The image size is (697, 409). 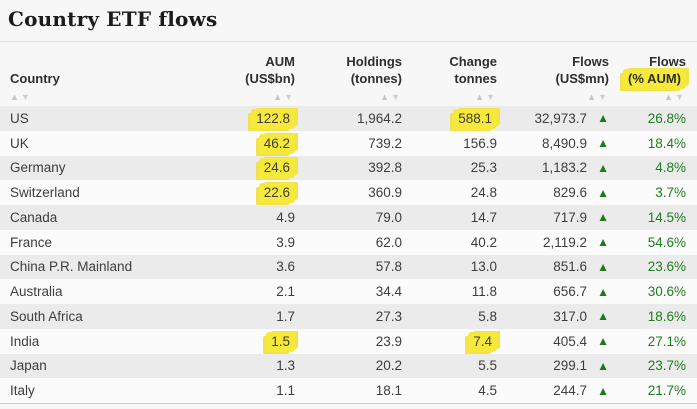 What do you see at coordinates (276, 143) in the screenshot?
I see `highlighted-aum-value: 46.2` at bounding box center [276, 143].